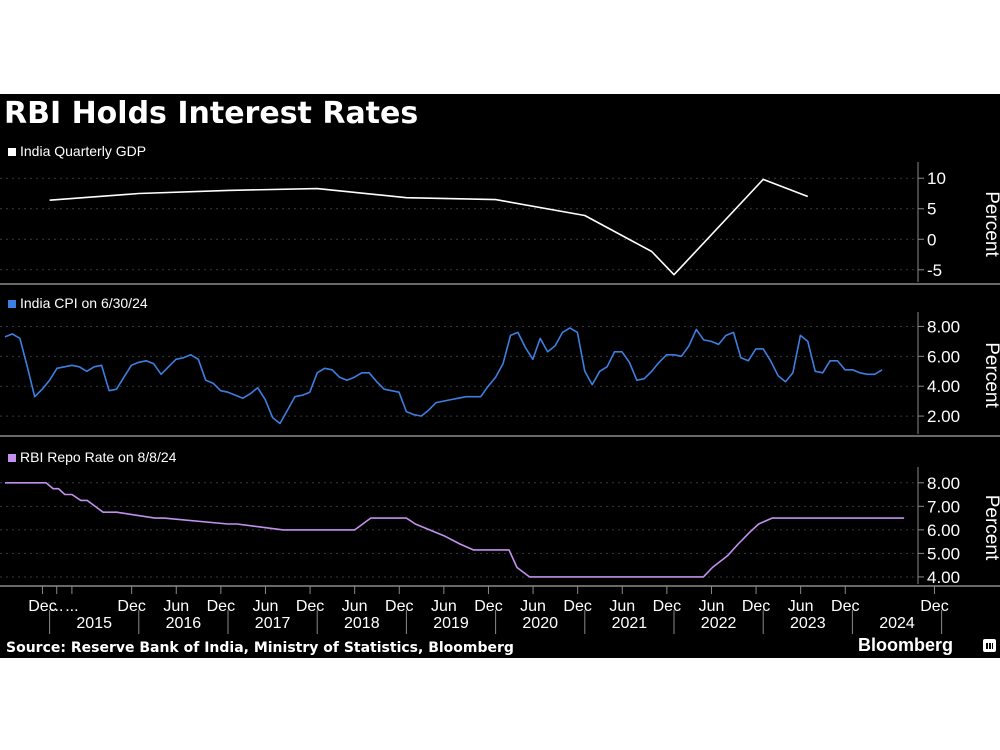 Image resolution: width=1000 pixels, height=750 pixels. What do you see at coordinates (12, 152) in the screenshot?
I see `legend-swatch-gdp` at bounding box center [12, 152].